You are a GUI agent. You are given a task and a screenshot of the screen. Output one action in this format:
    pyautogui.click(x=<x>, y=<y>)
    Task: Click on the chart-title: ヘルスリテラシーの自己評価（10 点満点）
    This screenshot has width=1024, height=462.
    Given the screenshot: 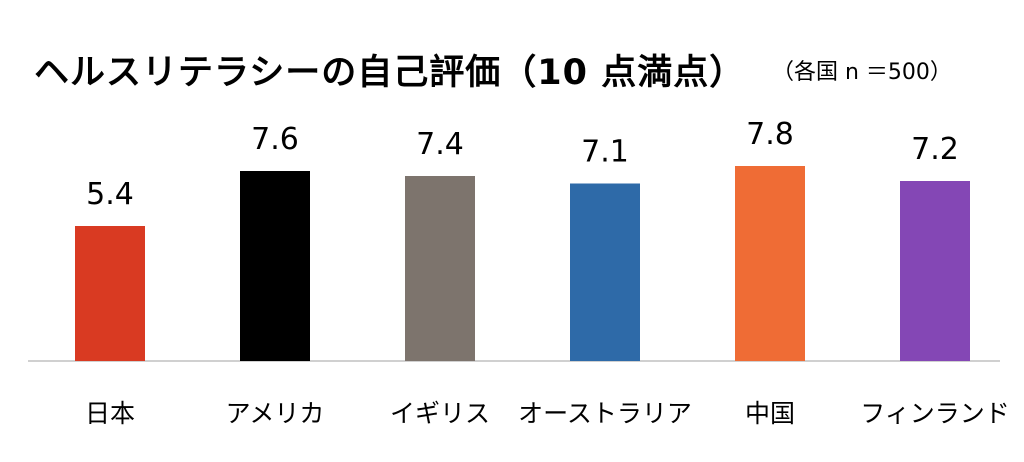 What is the action you would take?
    pyautogui.click(x=390, y=73)
    